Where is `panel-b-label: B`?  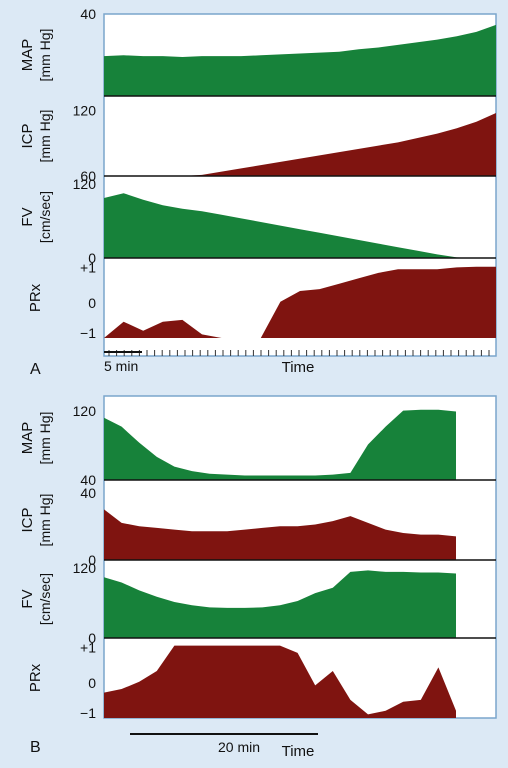 panel-b-label: B is located at coordinates (35, 747).